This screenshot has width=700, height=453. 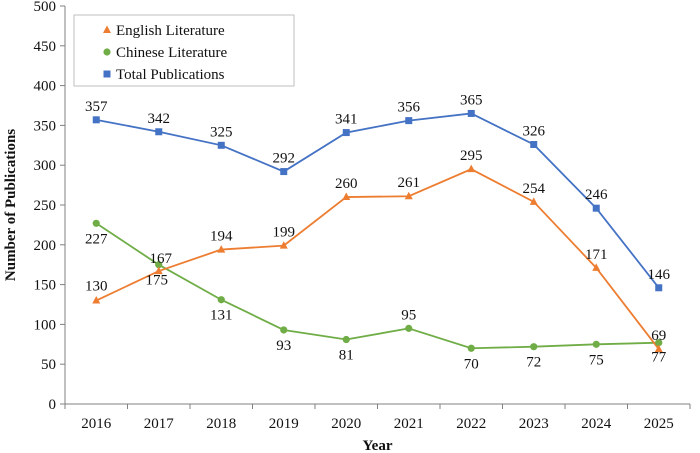 What do you see at coordinates (172, 53) in the screenshot?
I see `legend-label-chinese-literature: Chinese Literature` at bounding box center [172, 53].